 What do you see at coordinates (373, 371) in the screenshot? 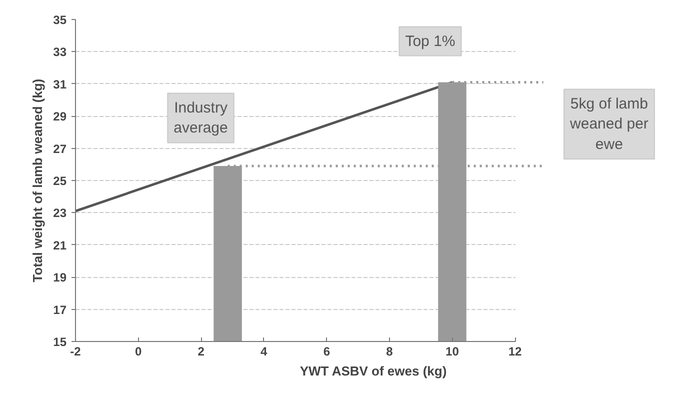
I see `x-axis-title: YWT ASBV of ewes (kg)` at bounding box center [373, 371].